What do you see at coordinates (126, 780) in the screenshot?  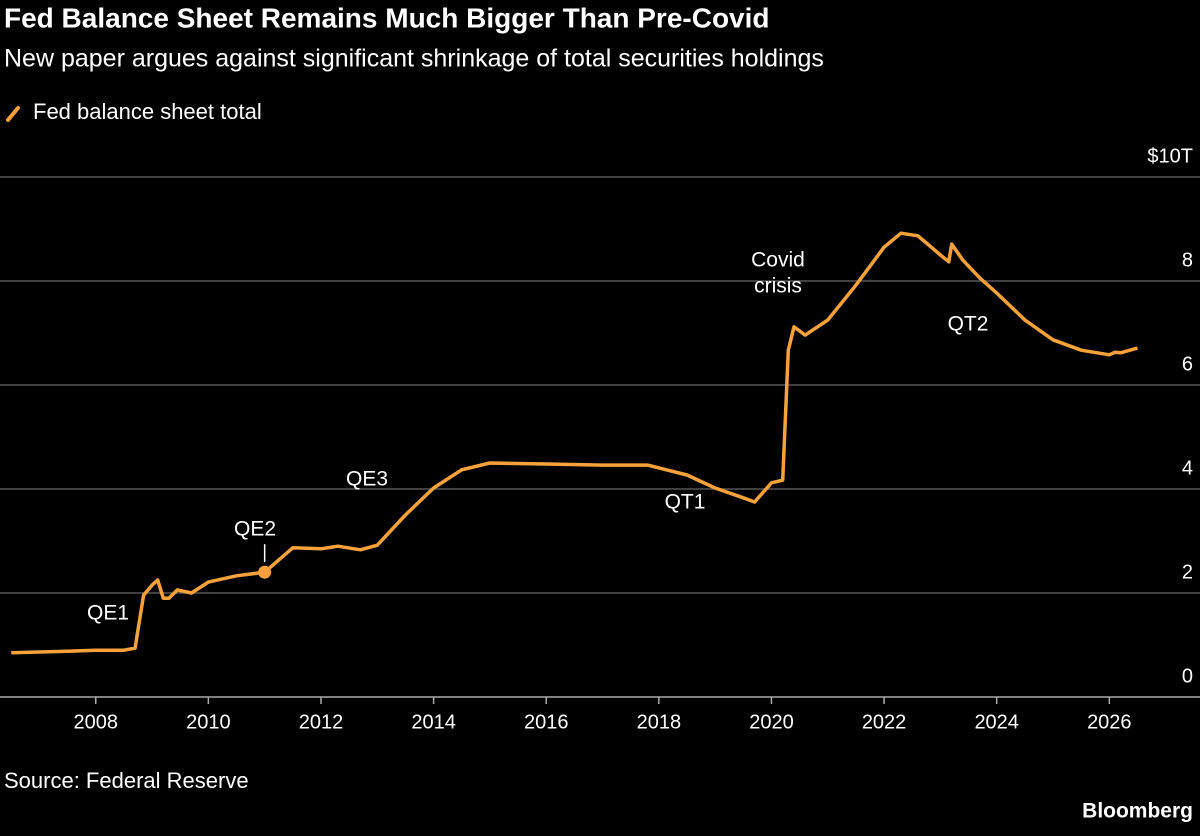 I see `source: Source: Federal Reserve` at bounding box center [126, 780].